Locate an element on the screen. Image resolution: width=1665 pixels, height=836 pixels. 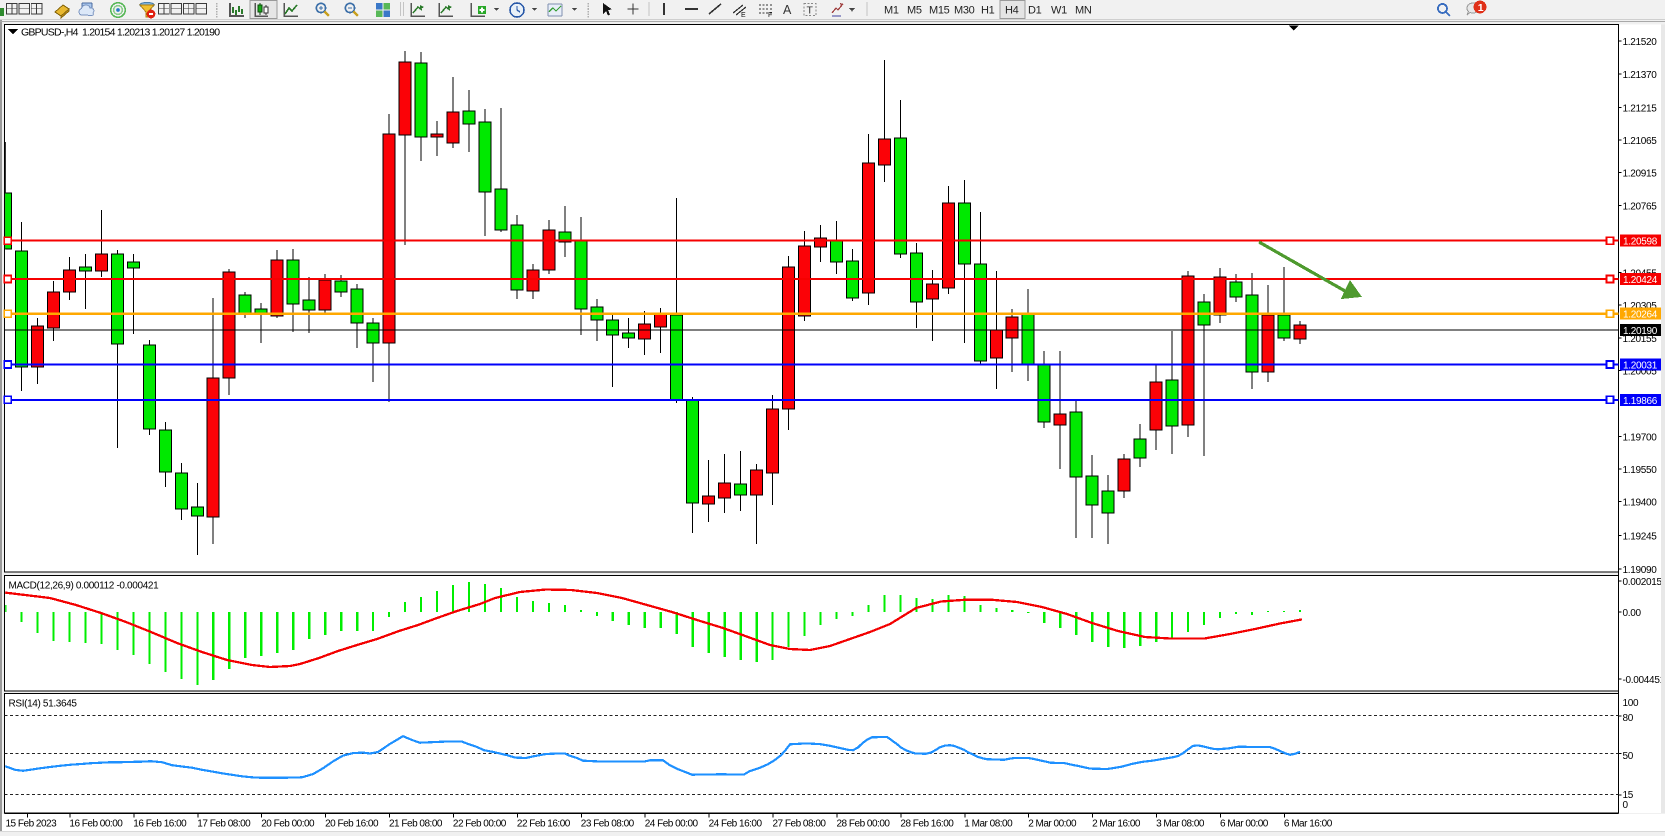
svg-text: 80 is located at coordinates (1628, 718).